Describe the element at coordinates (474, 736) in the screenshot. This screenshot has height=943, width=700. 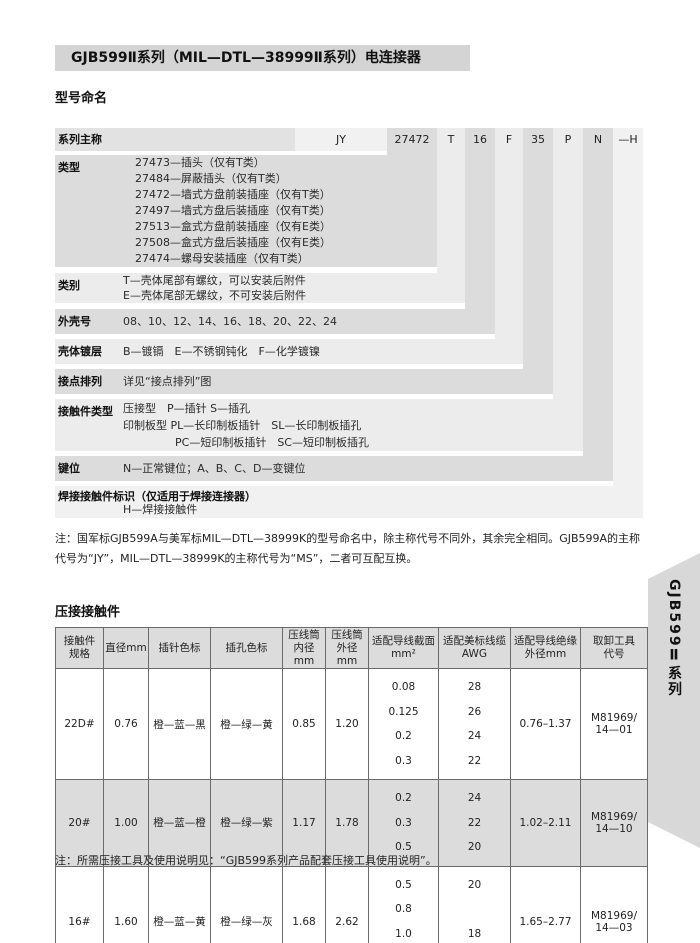
I see `wire-awg-line: 24` at that location.